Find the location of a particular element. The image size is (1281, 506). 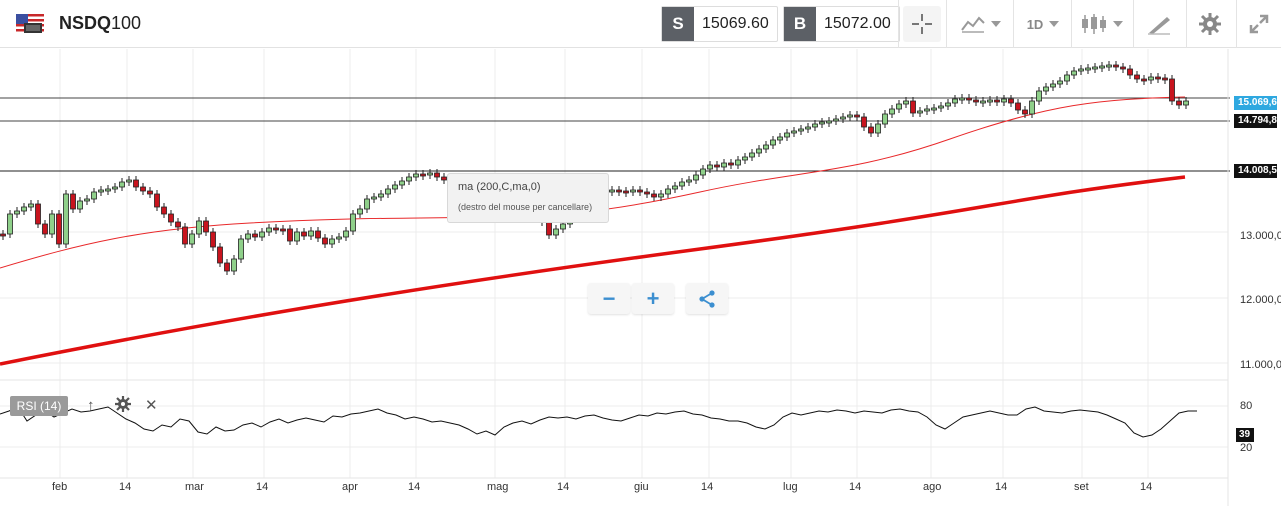

time-axis-label: giu is located at coordinates (641, 487).